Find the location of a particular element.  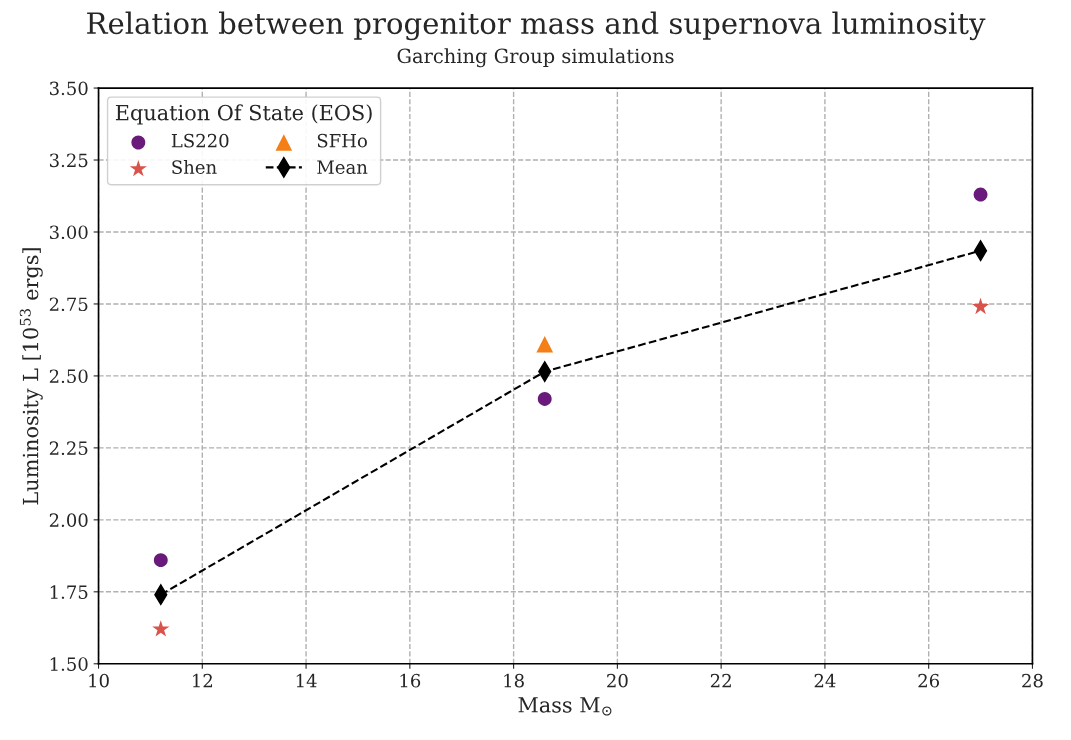

y-tick-label: 2.25 is located at coordinates (68, 448).